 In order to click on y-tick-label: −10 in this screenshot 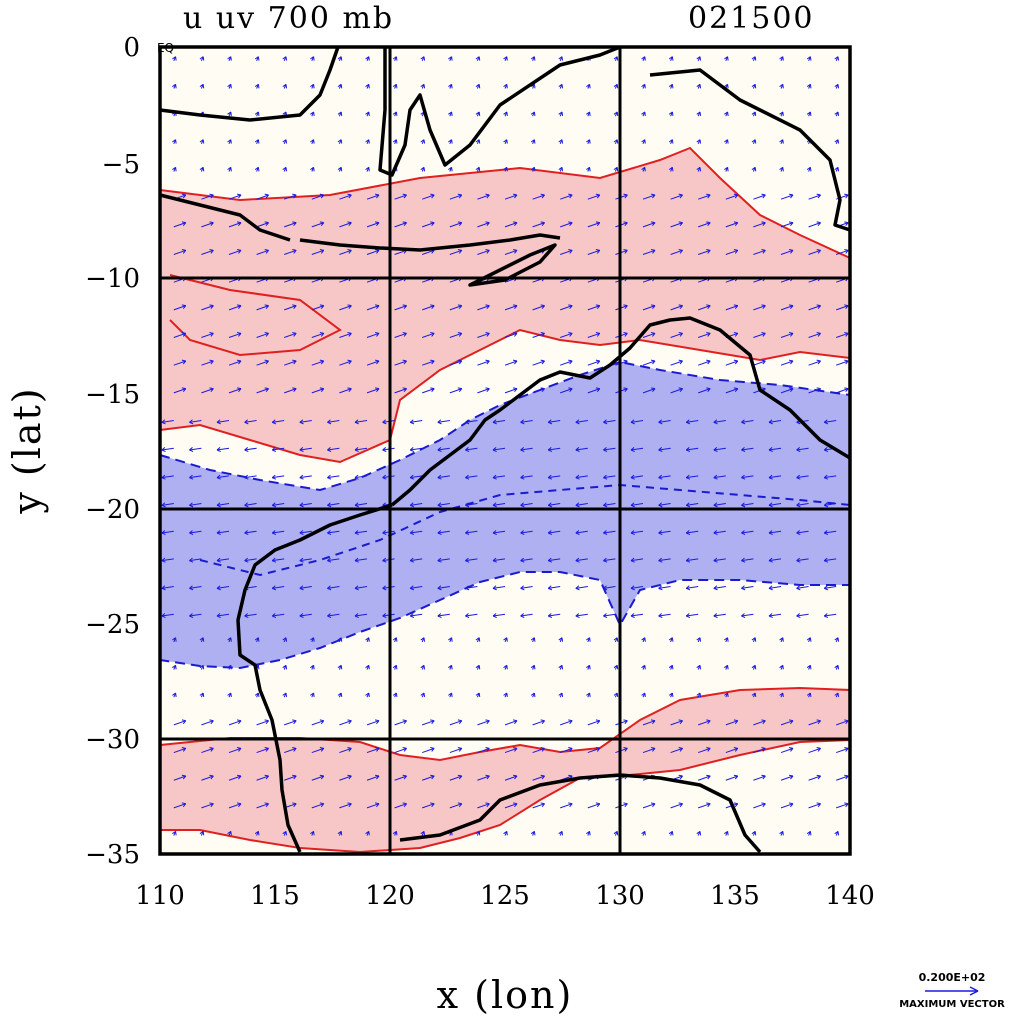, I will do `click(112, 279)`.